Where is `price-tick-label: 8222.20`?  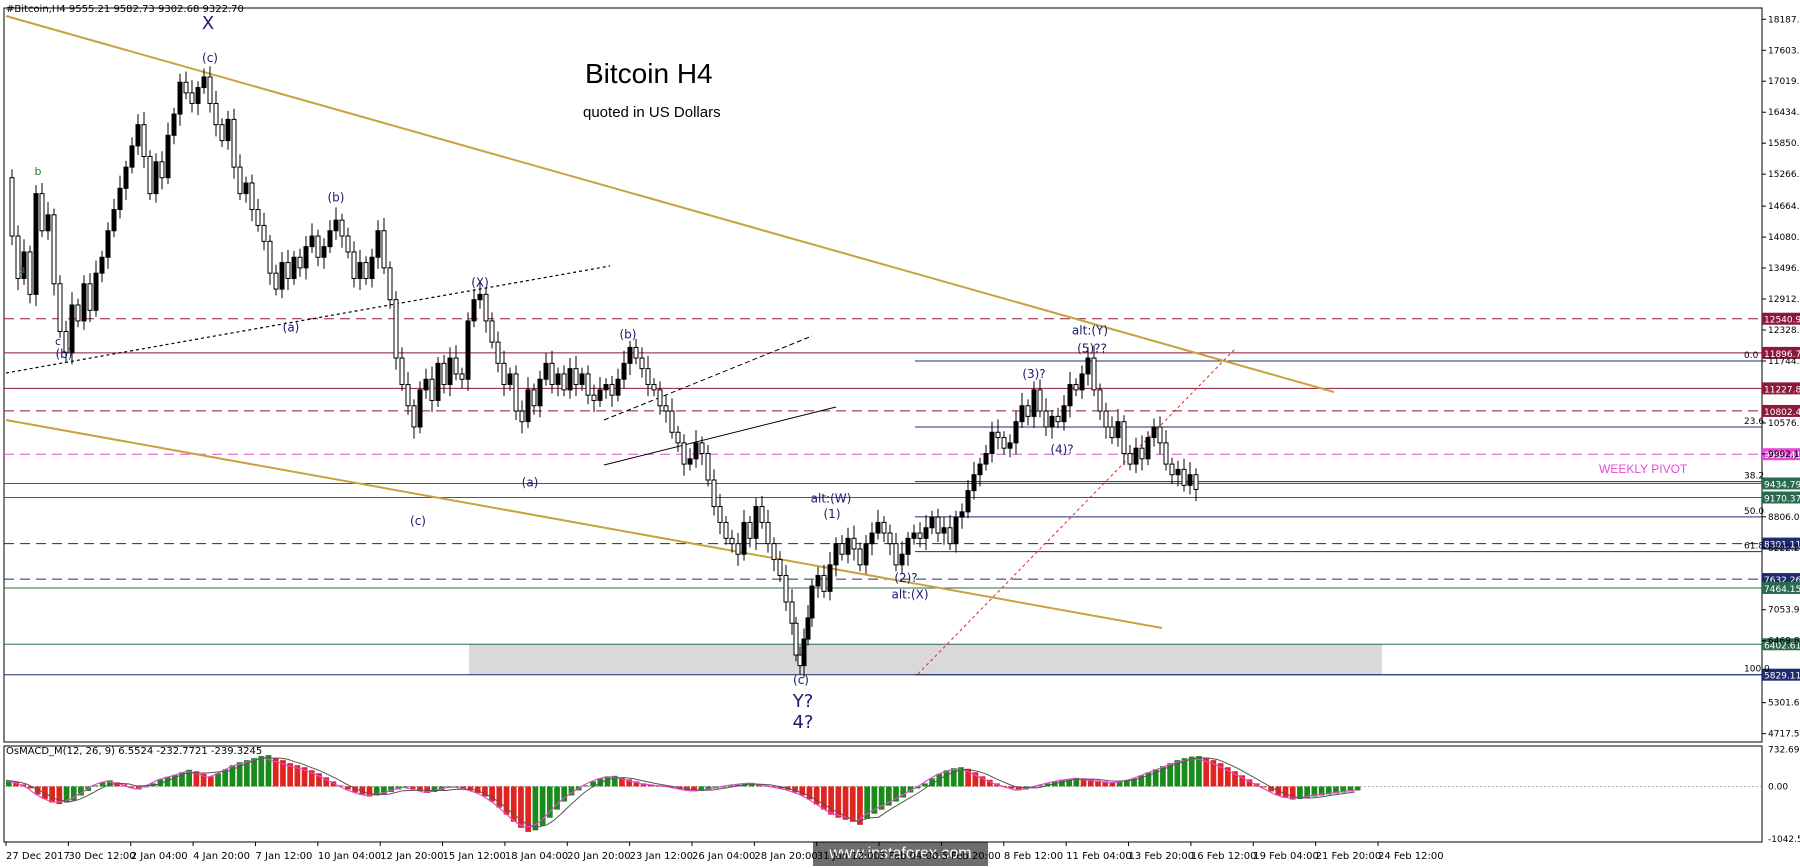
price-tick-label: 8222.20 is located at coordinates (1784, 549).